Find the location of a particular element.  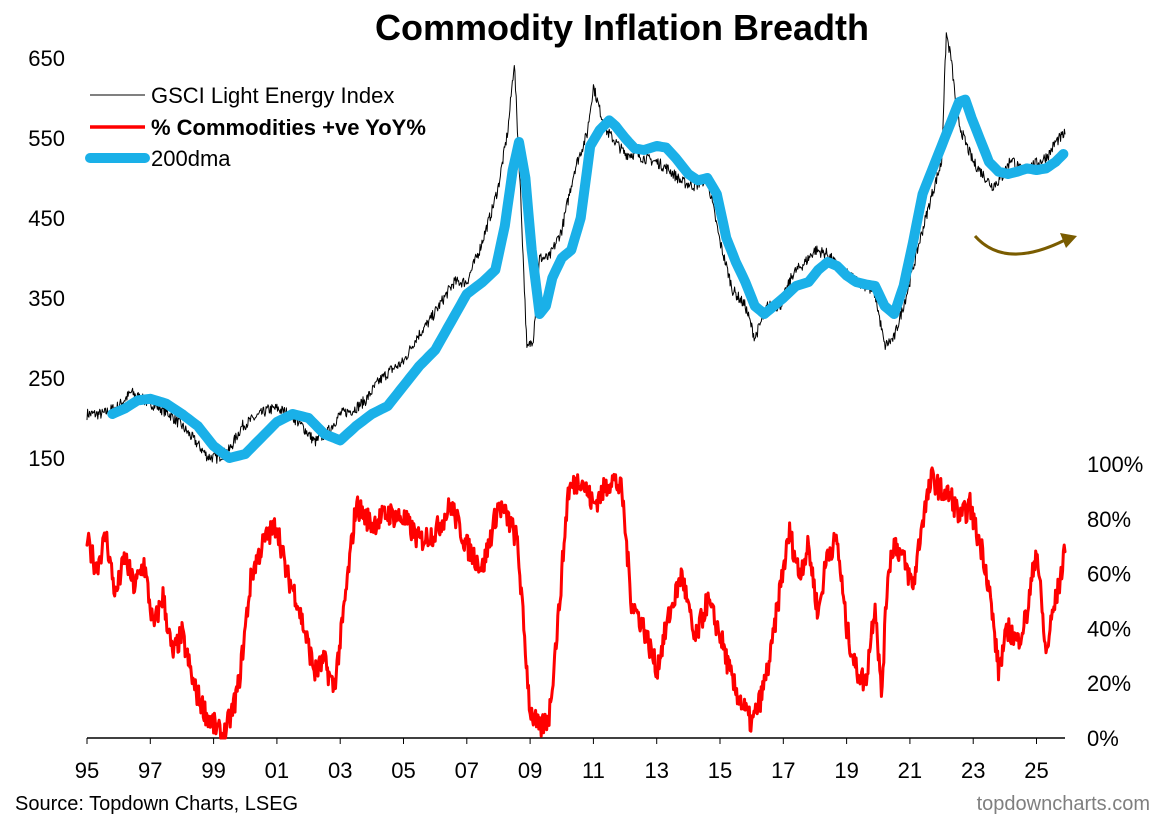

right-tick-label: 40% is located at coordinates (1109, 628).